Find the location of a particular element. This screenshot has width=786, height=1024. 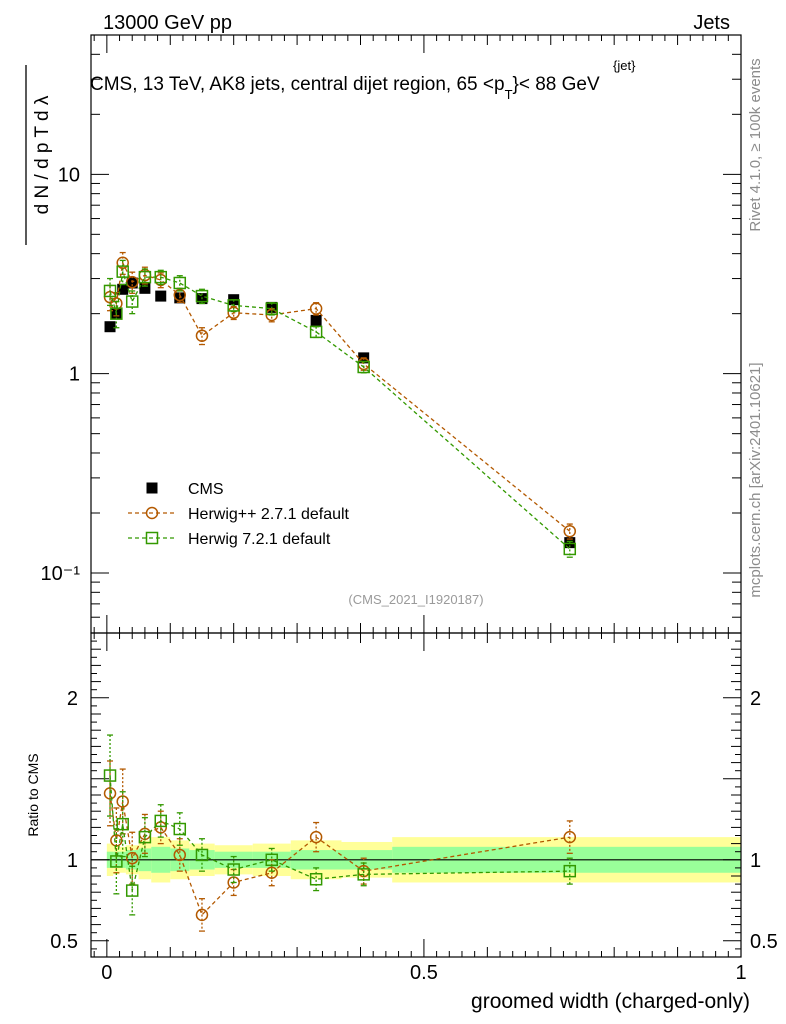

category-label: Jets is located at coordinates (711, 23).